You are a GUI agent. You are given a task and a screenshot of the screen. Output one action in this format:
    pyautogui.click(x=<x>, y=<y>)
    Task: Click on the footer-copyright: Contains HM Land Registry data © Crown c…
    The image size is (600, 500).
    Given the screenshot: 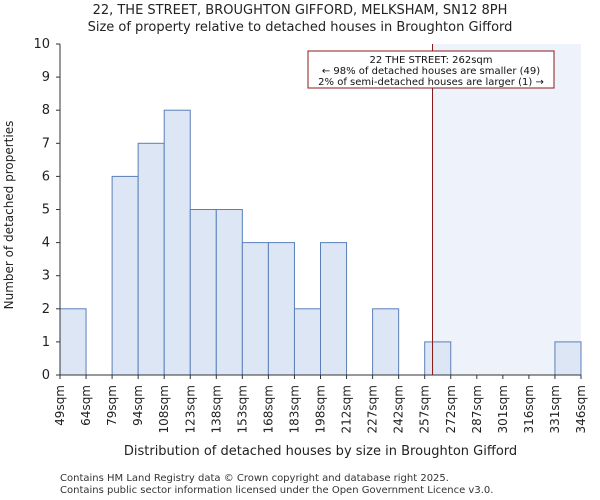 What is the action you would take?
    pyautogui.click(x=254, y=478)
    